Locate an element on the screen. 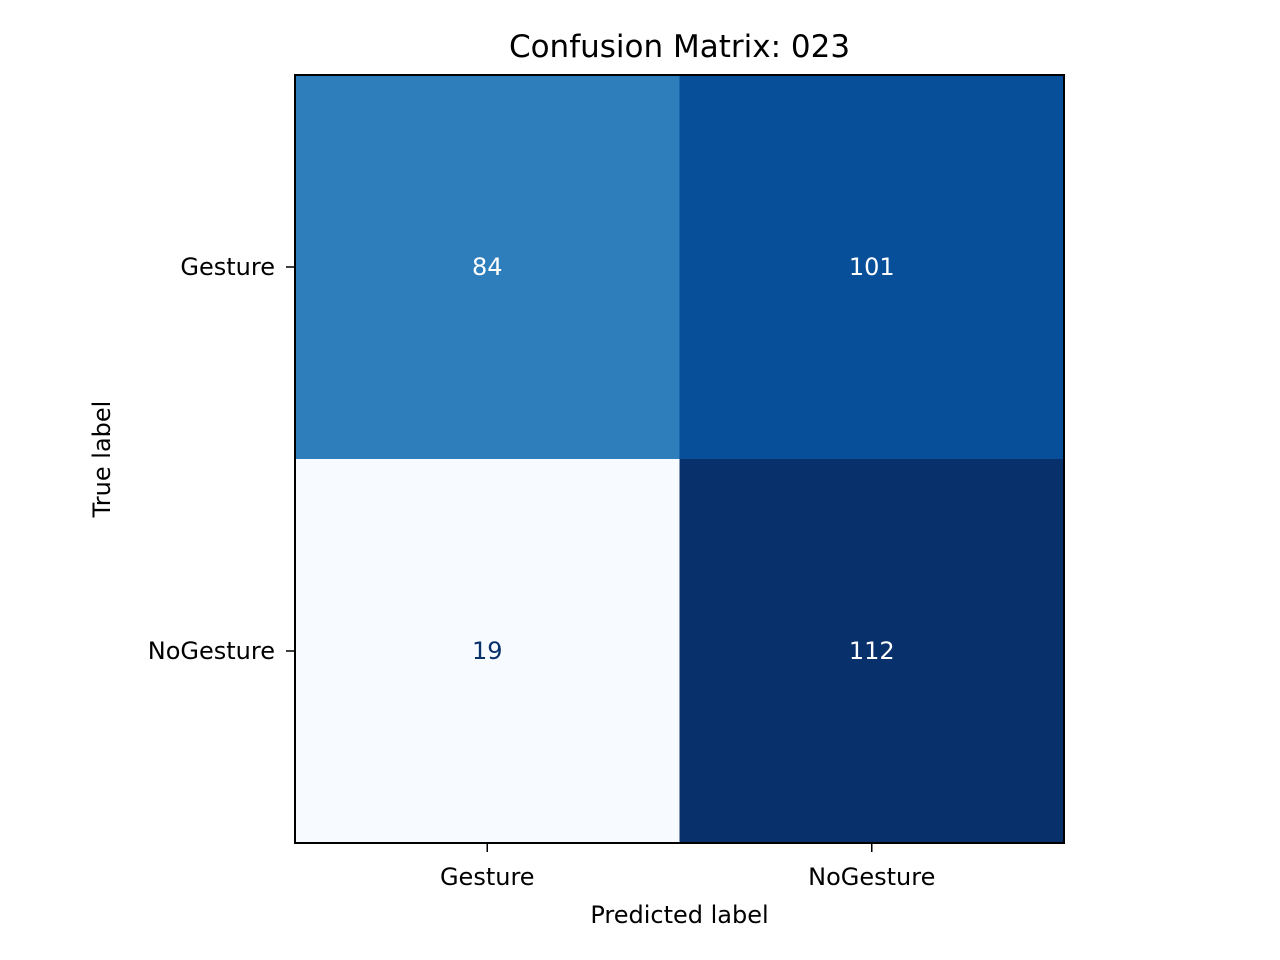 The width and height of the screenshot is (1280, 960). cell-value-label: 112 is located at coordinates (872, 651).